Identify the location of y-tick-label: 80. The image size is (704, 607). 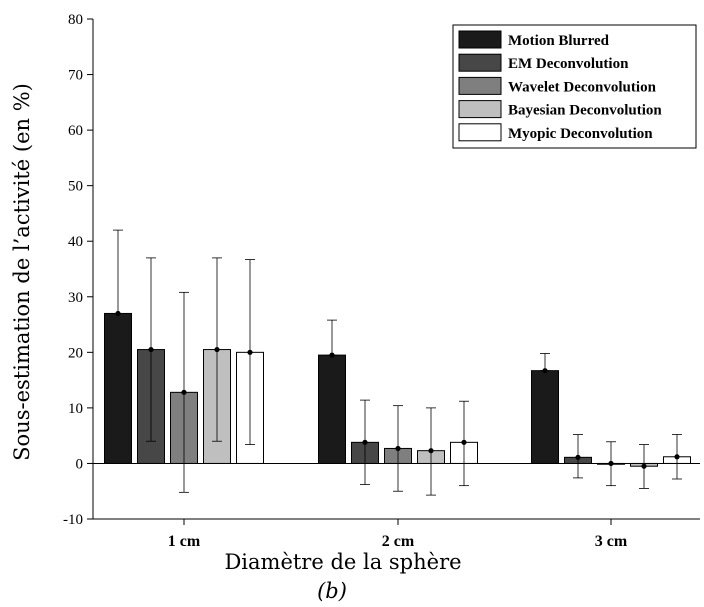
(75, 20).